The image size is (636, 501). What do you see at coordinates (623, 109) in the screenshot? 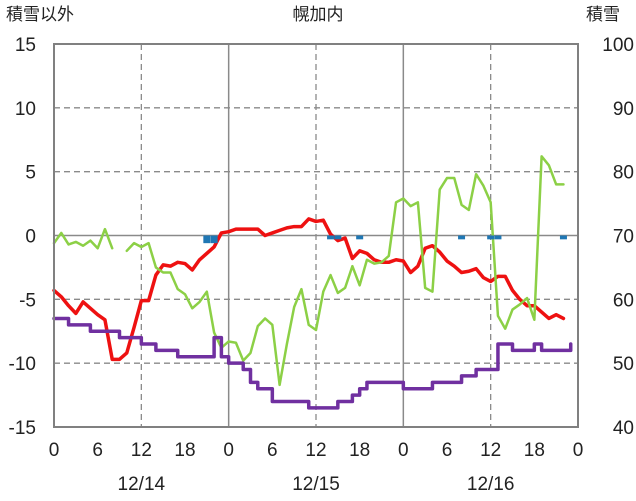
I see `right-tick-label: 90` at bounding box center [623, 109].